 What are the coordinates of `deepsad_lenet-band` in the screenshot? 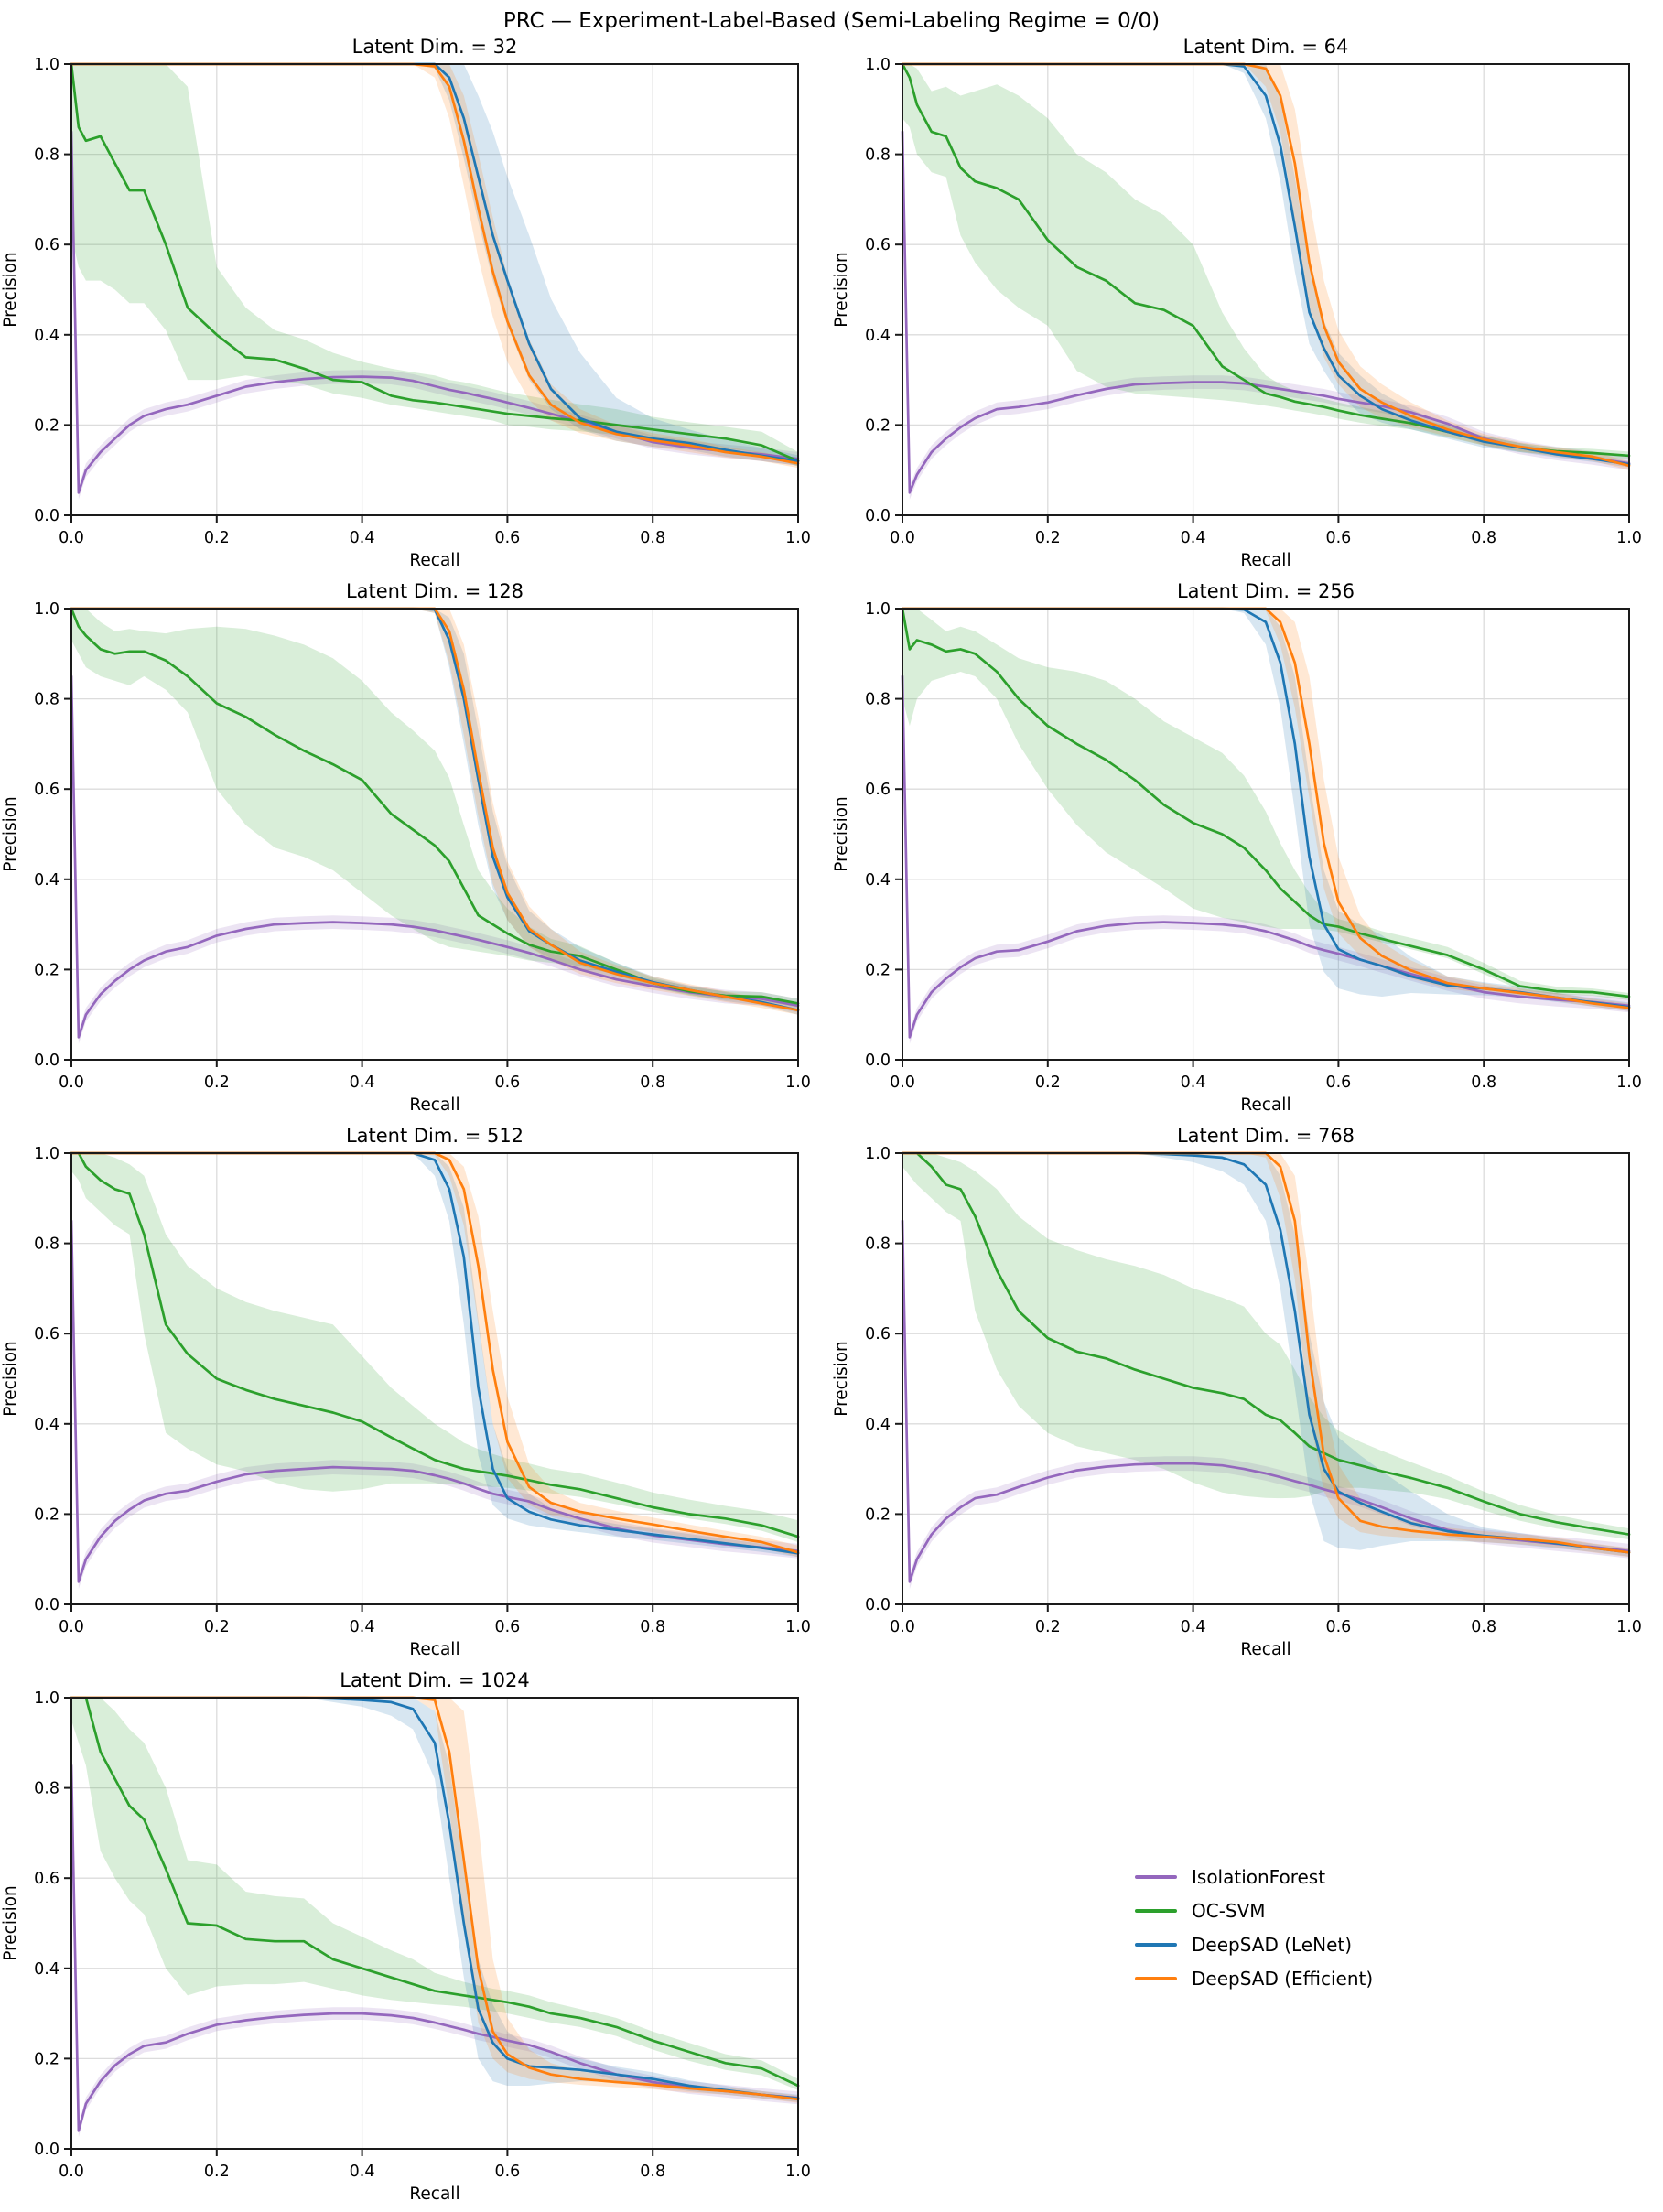 It's located at (434, 1900).